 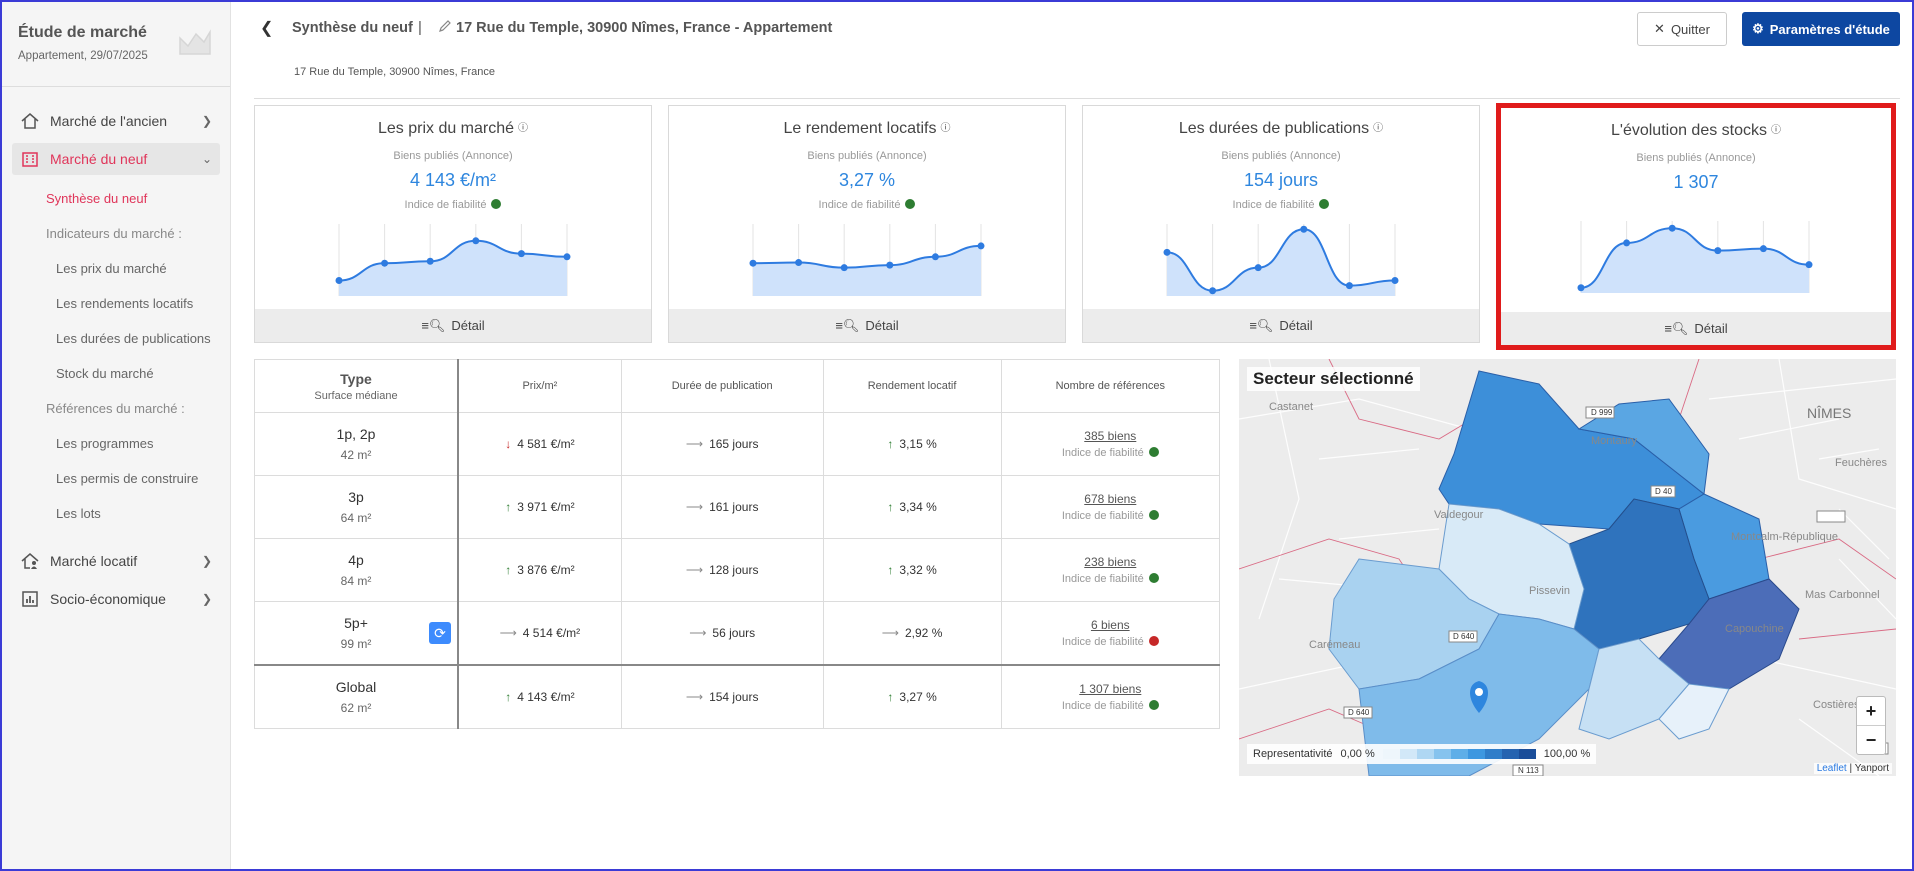 What do you see at coordinates (1110, 570) in the screenshot?
I see `refs-cell: 238 biens Indice de fiabilité` at bounding box center [1110, 570].